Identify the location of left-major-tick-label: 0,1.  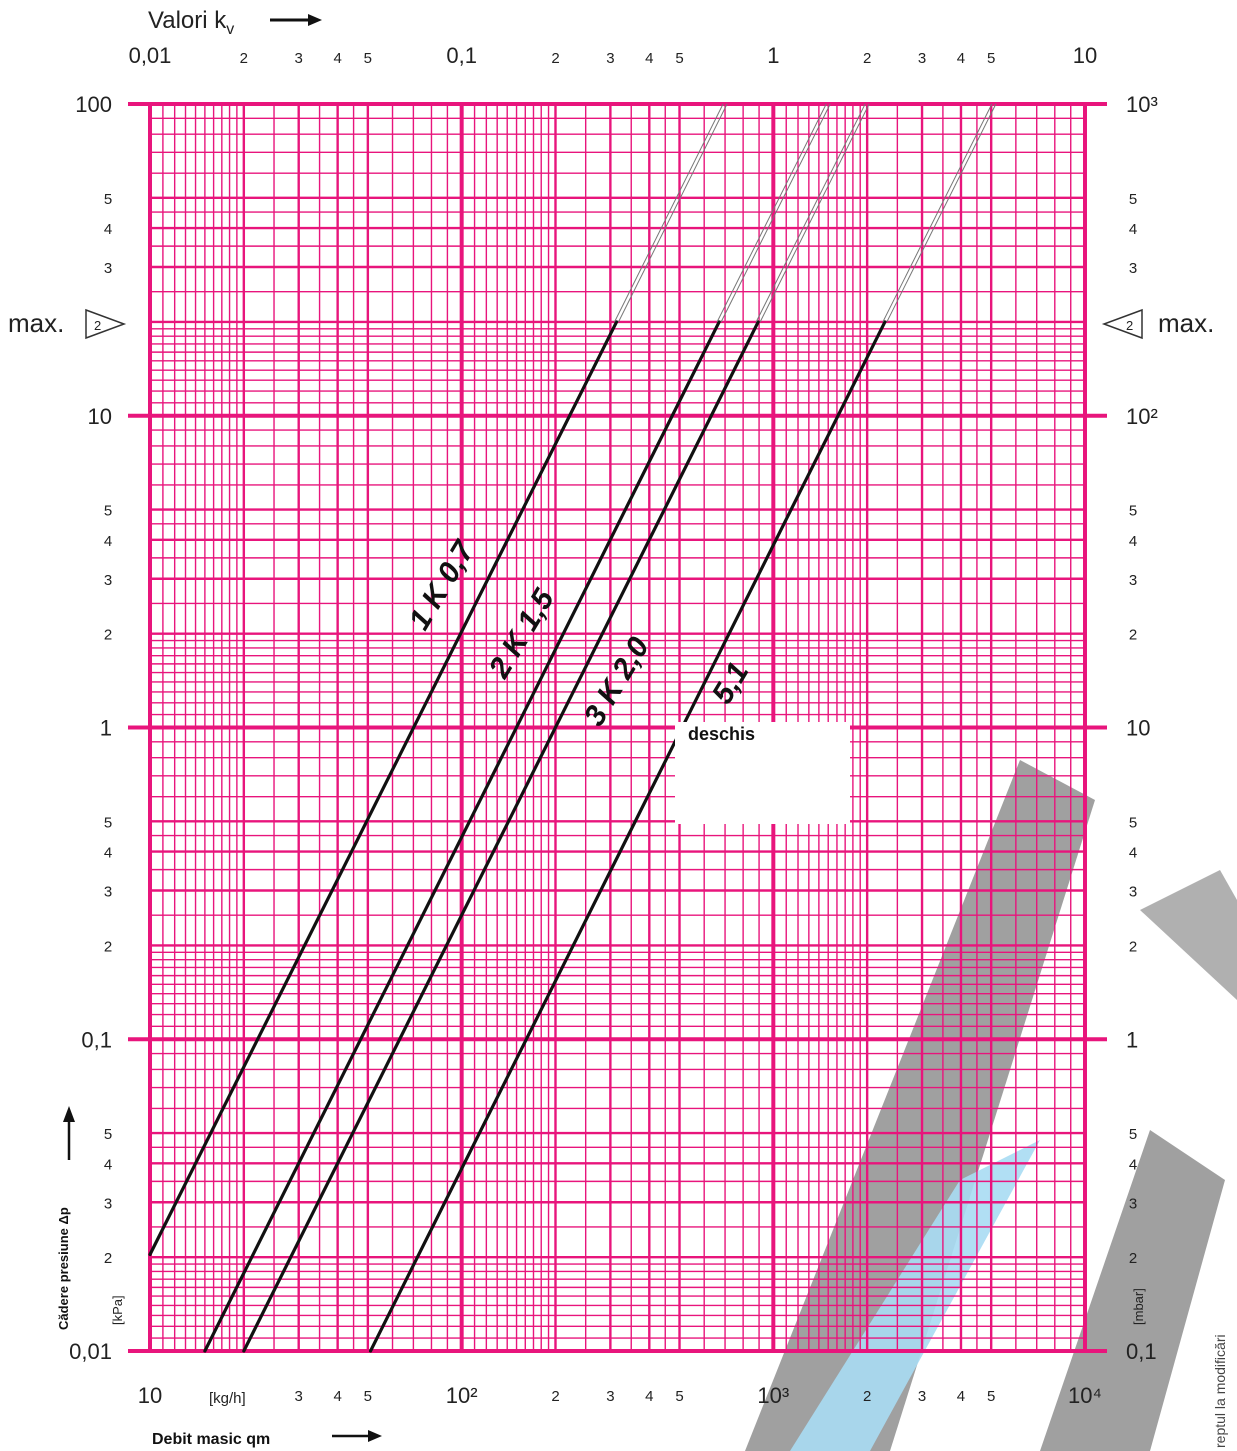
(96, 1039).